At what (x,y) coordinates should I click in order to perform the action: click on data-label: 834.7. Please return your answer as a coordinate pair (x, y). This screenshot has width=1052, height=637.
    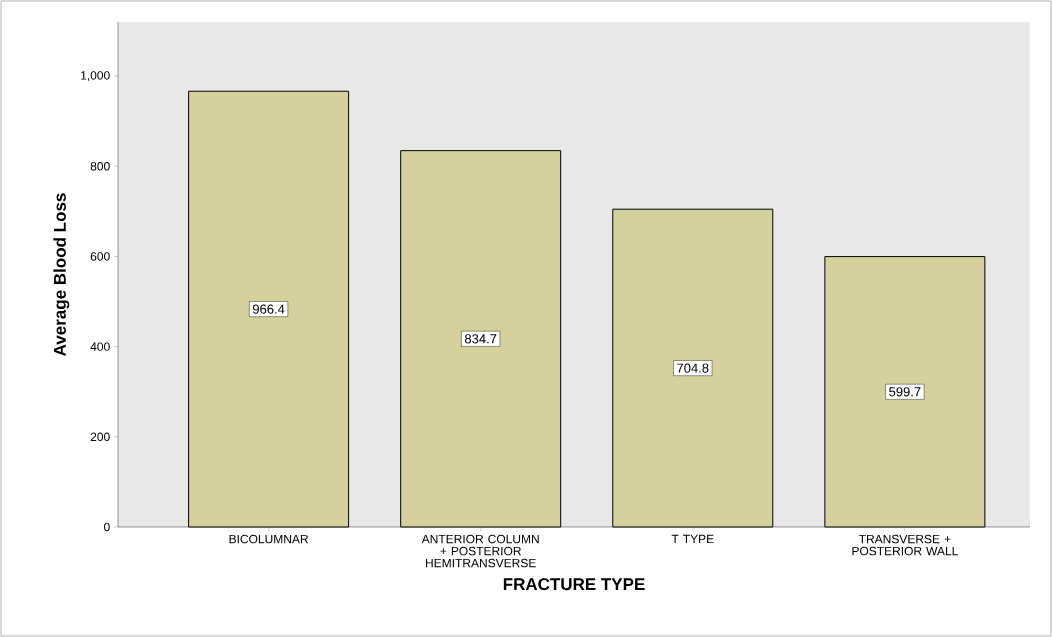
    Looking at the image, I should click on (480, 339).